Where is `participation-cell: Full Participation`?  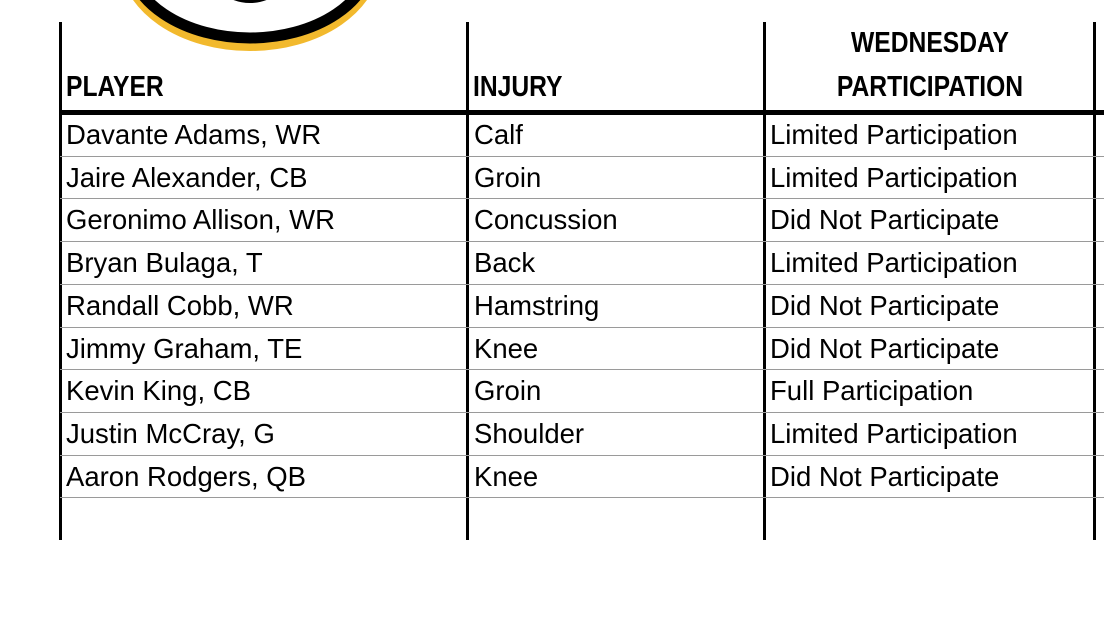
participation-cell: Full Participation is located at coordinates (872, 391).